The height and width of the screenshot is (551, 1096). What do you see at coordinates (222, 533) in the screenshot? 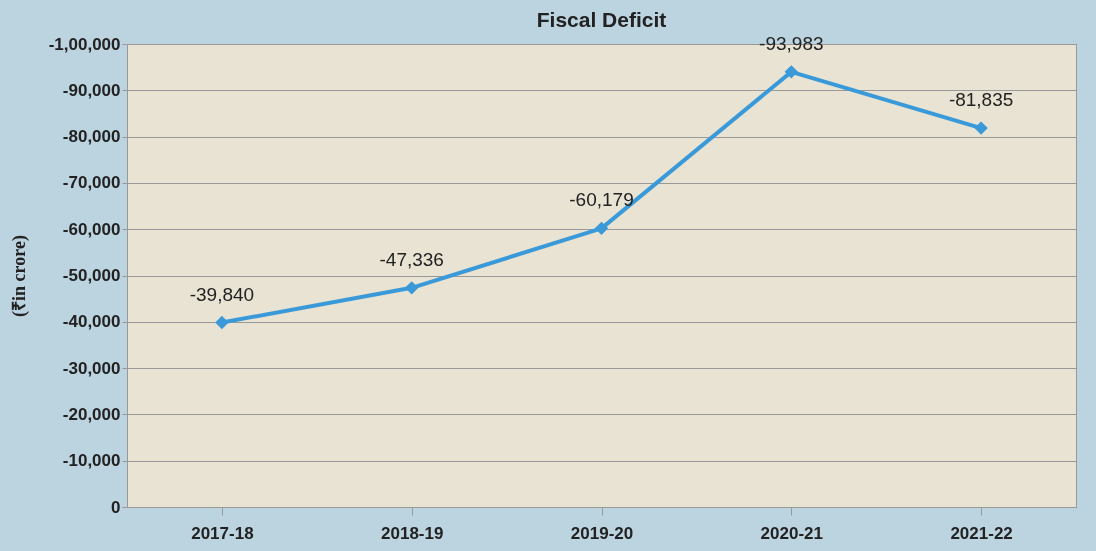
I see `x-tick-label: 2017-18` at bounding box center [222, 533].